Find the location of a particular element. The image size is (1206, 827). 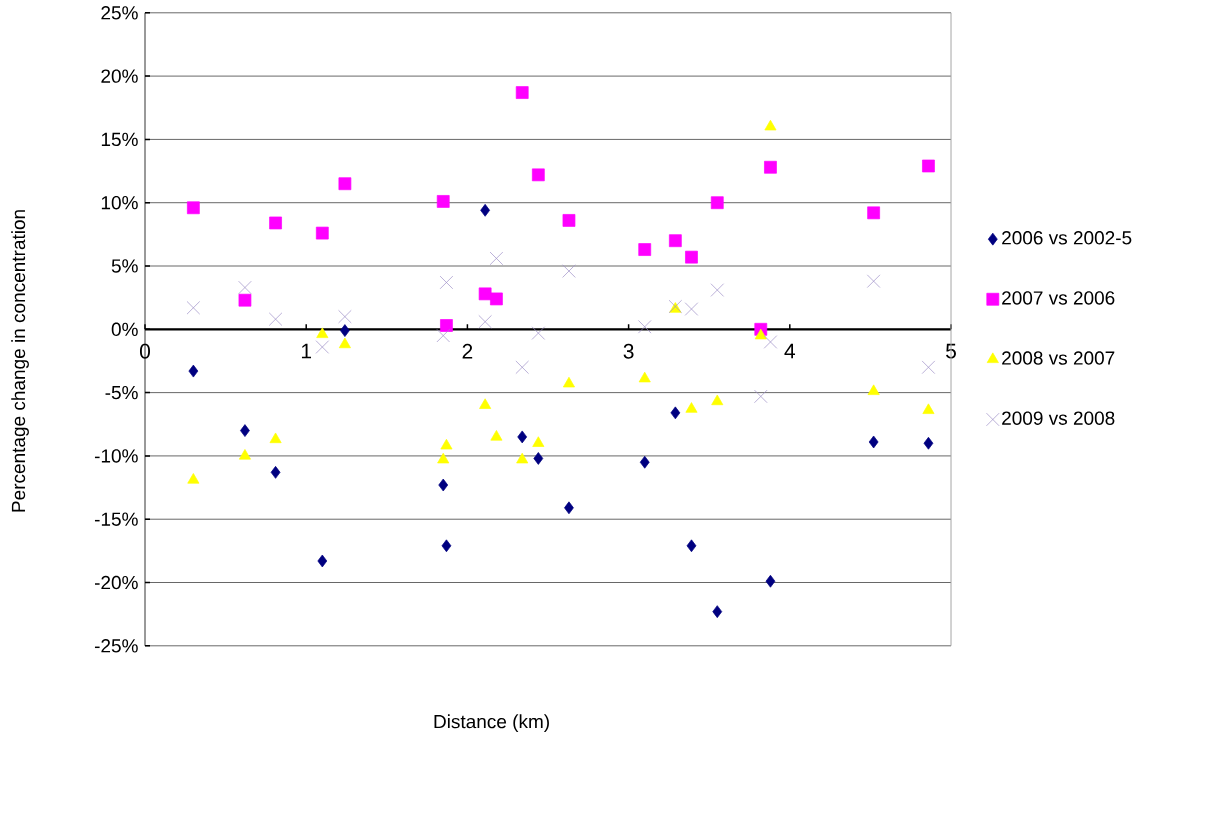

legend-label: 2007 vs 2006 is located at coordinates (1058, 298).